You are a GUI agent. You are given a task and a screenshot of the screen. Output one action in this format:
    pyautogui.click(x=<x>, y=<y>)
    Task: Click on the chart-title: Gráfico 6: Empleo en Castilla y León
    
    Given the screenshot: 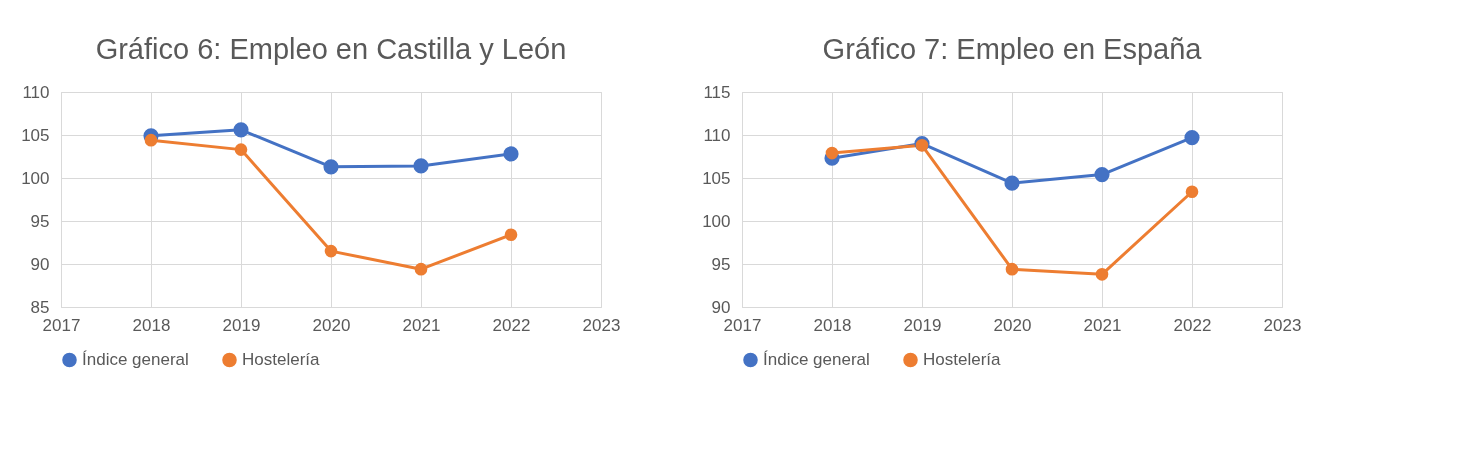 What is the action you would take?
    pyautogui.click(x=331, y=49)
    